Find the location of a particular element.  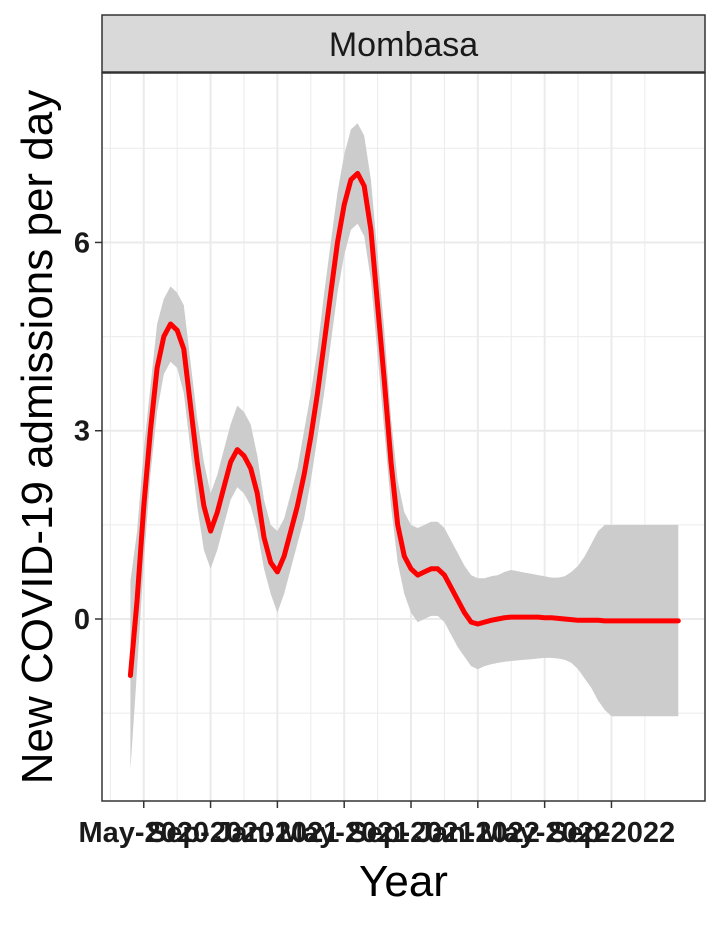

facet-title: Mombasa is located at coordinates (403, 45).